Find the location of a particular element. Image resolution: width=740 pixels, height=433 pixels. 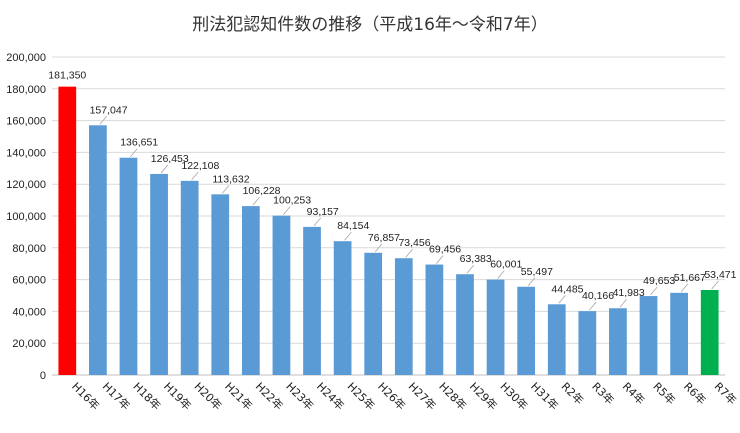

data-label: 136,651 is located at coordinates (139, 143).